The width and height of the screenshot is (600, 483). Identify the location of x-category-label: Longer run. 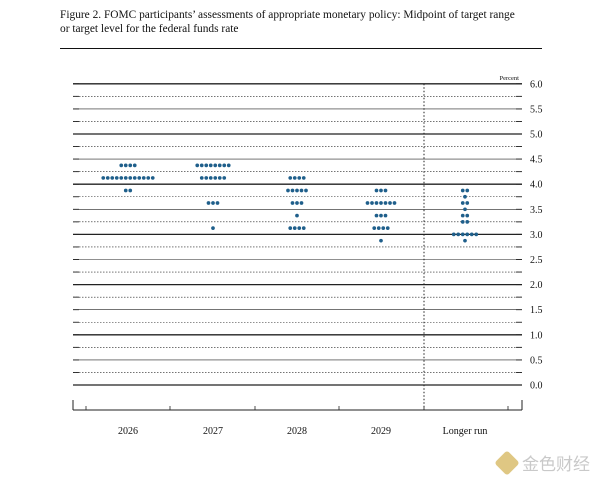
(465, 431).